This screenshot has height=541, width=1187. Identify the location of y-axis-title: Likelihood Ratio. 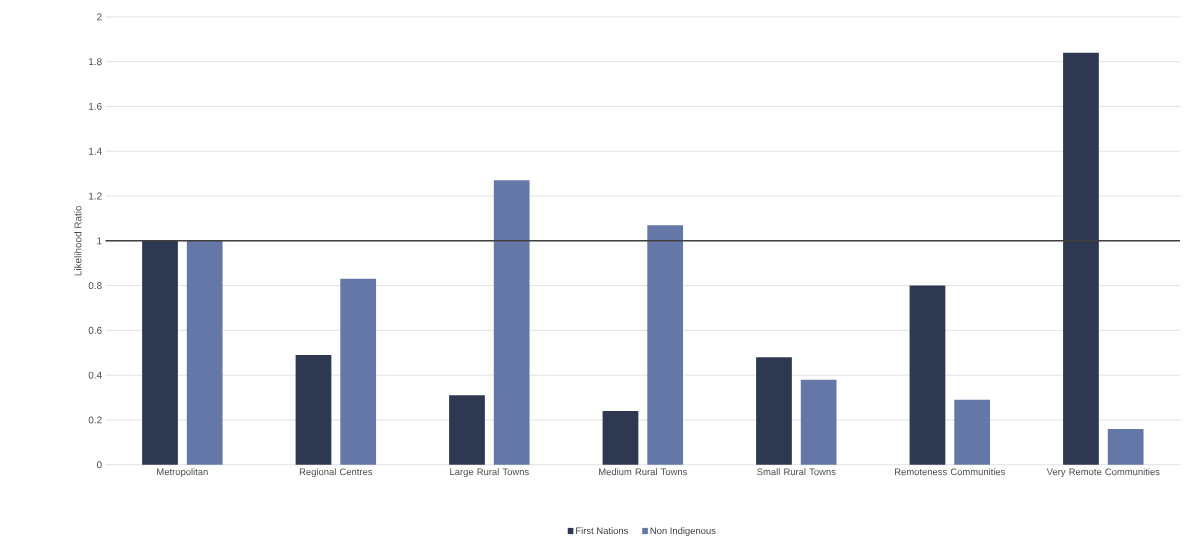
(78, 240).